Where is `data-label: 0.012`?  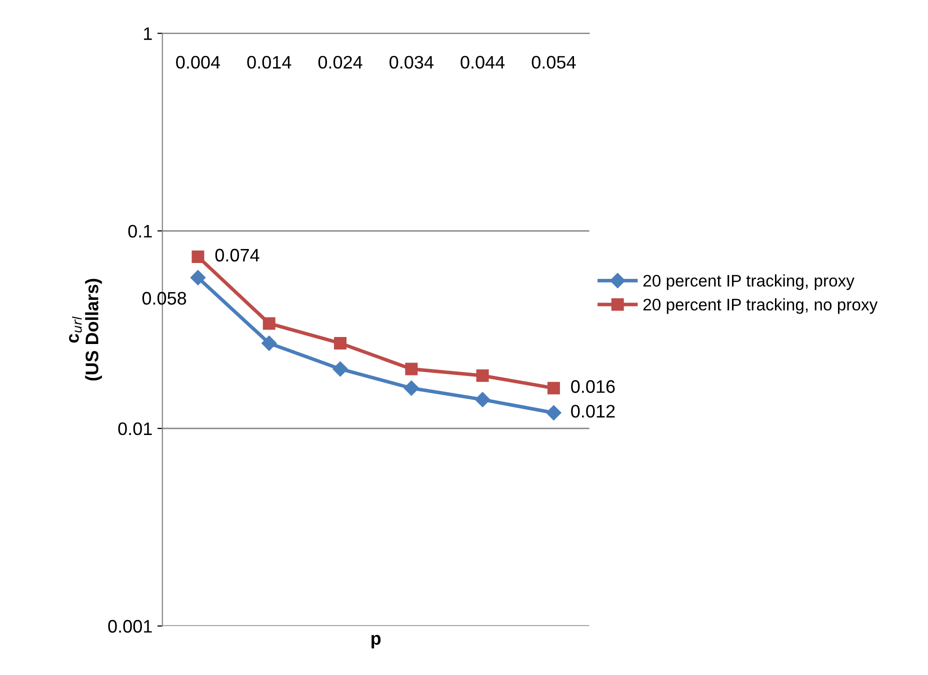 data-label: 0.012 is located at coordinates (593, 411).